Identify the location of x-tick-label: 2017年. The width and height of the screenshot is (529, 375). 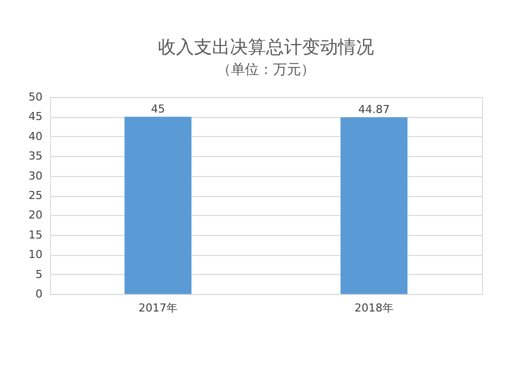
(158, 308).